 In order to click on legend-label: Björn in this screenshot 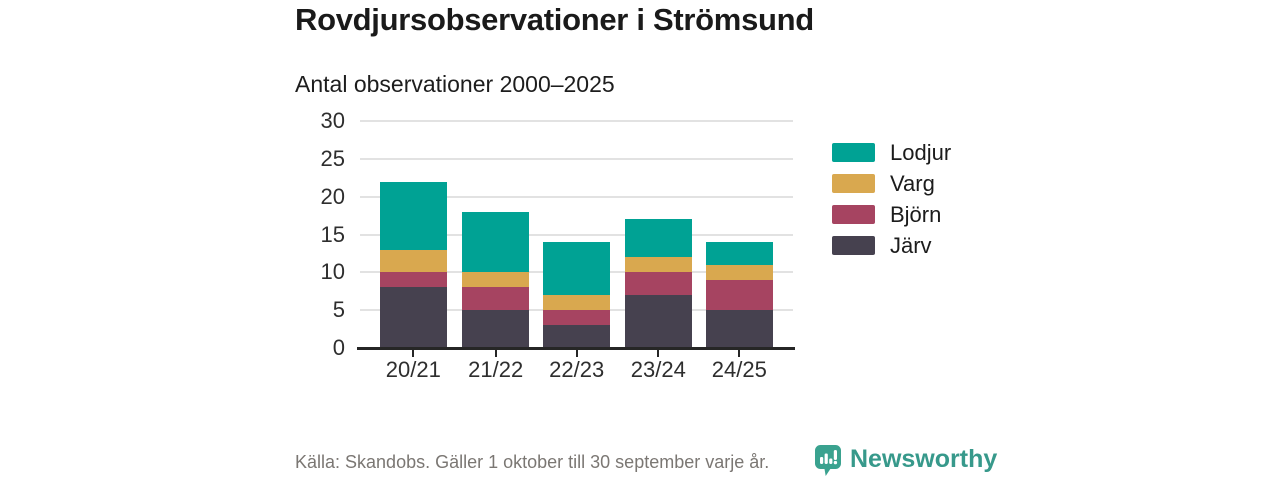, I will do `click(916, 214)`.